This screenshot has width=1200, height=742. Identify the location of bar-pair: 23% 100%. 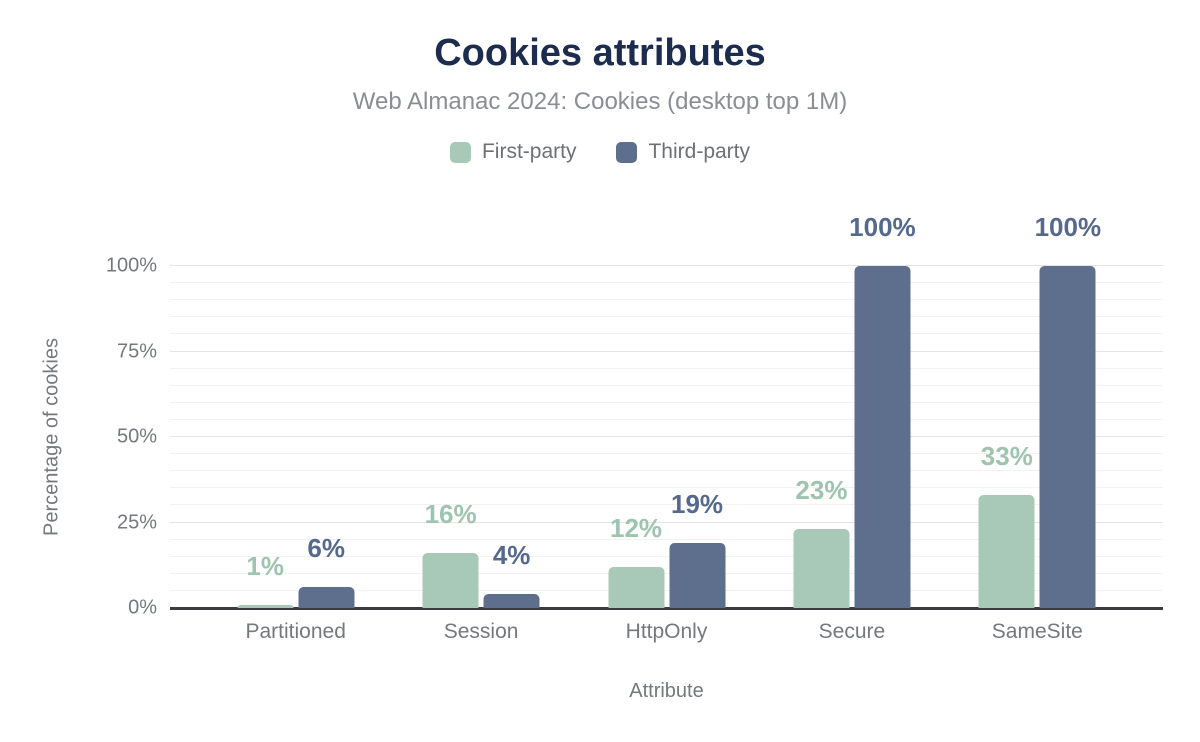
(854, 411).